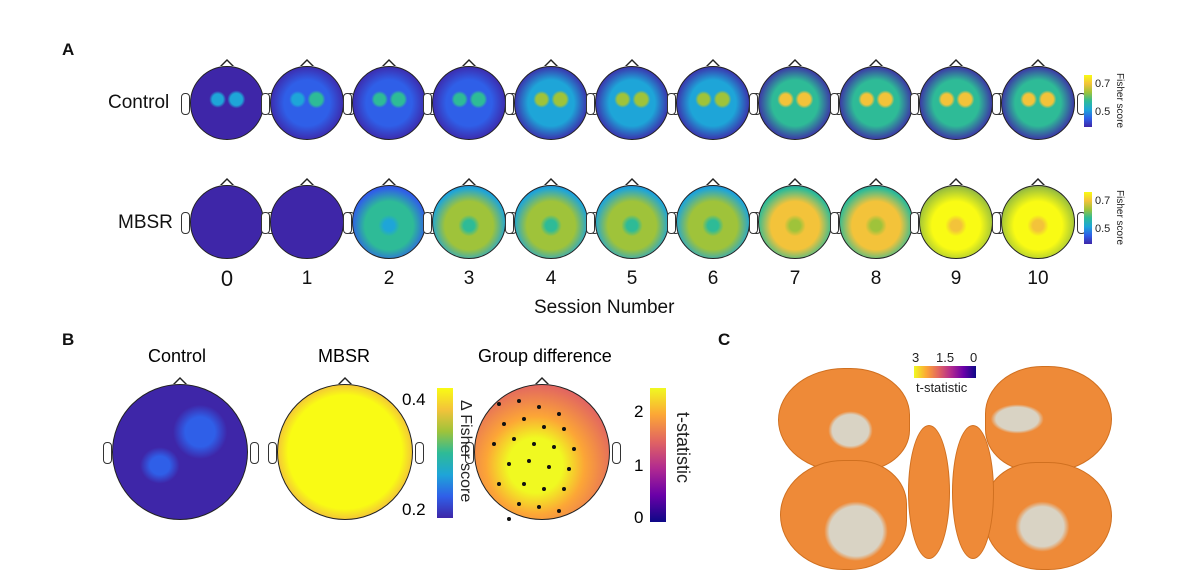  I want to click on session-tick-4: 4, so click(551, 278).